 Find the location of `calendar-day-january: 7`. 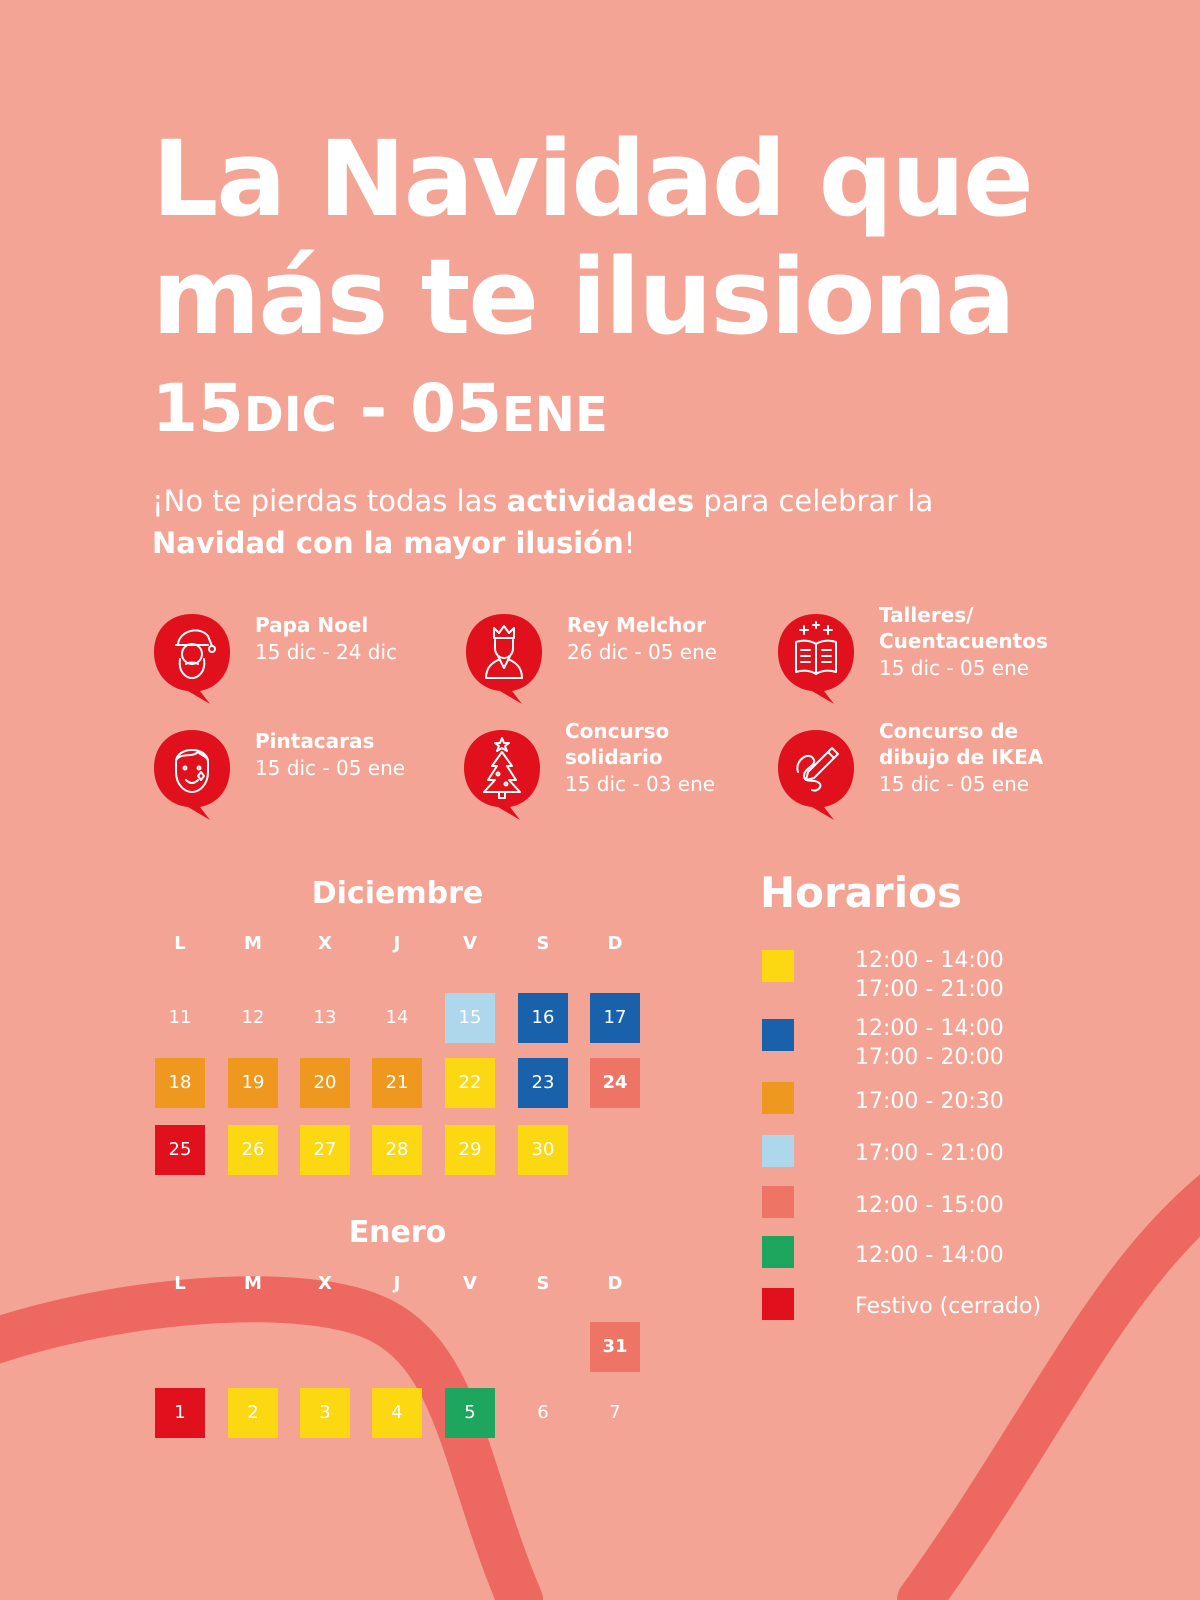

calendar-day-january: 7 is located at coordinates (615, 1412).